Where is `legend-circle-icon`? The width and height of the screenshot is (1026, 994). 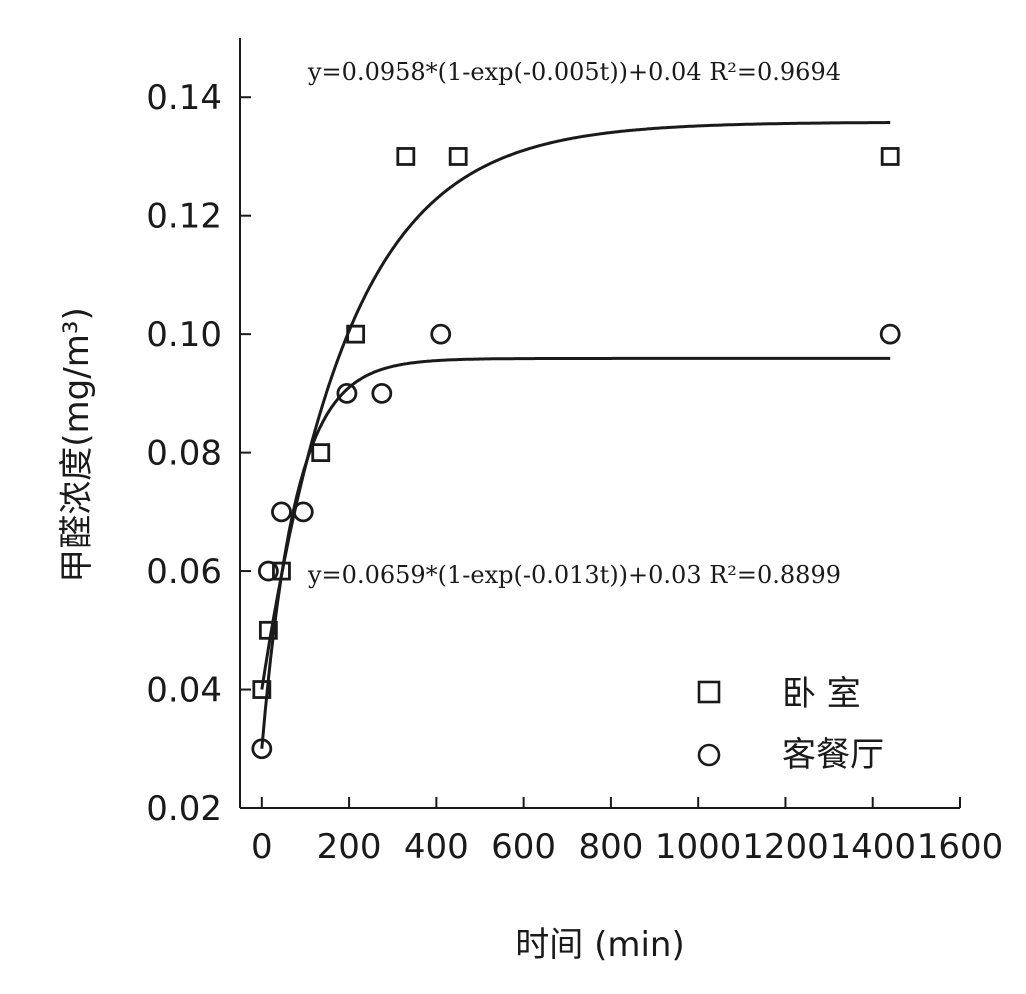 legend-circle-icon is located at coordinates (709, 755).